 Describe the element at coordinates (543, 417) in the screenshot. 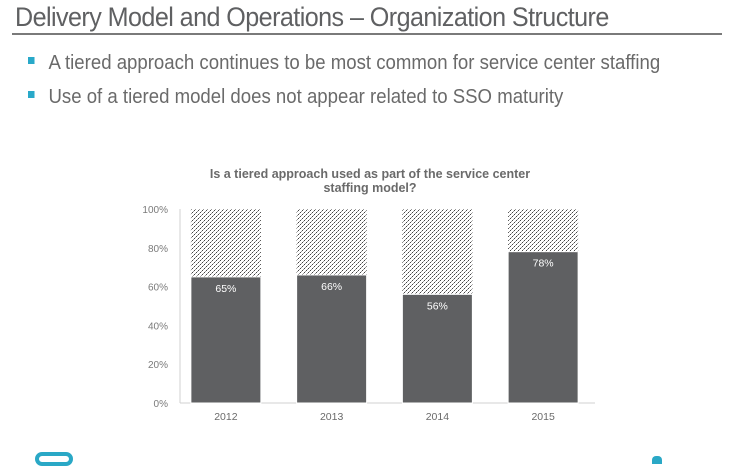

I see `x-tick-label: 2015` at that location.